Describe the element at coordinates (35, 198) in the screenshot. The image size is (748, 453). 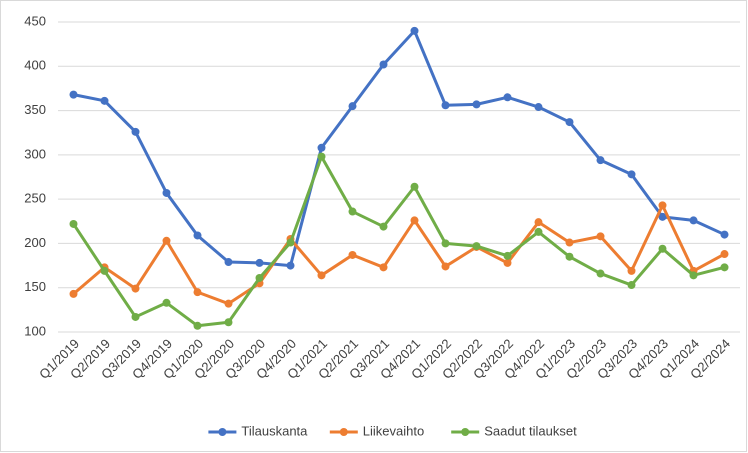
I see `y-tick-label: 250` at that location.